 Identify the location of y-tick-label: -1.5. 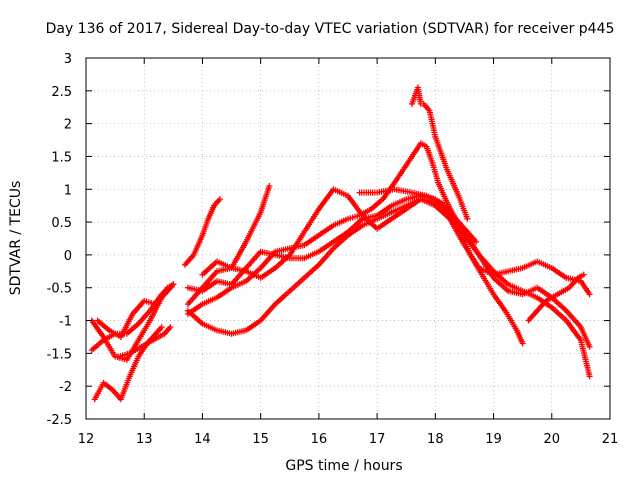
(59, 354).